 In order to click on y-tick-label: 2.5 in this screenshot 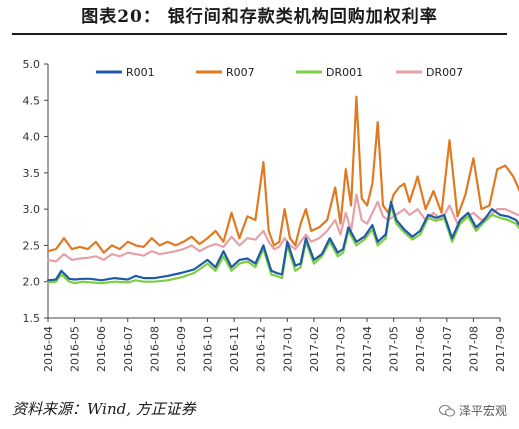, I will do `click(32, 245)`.